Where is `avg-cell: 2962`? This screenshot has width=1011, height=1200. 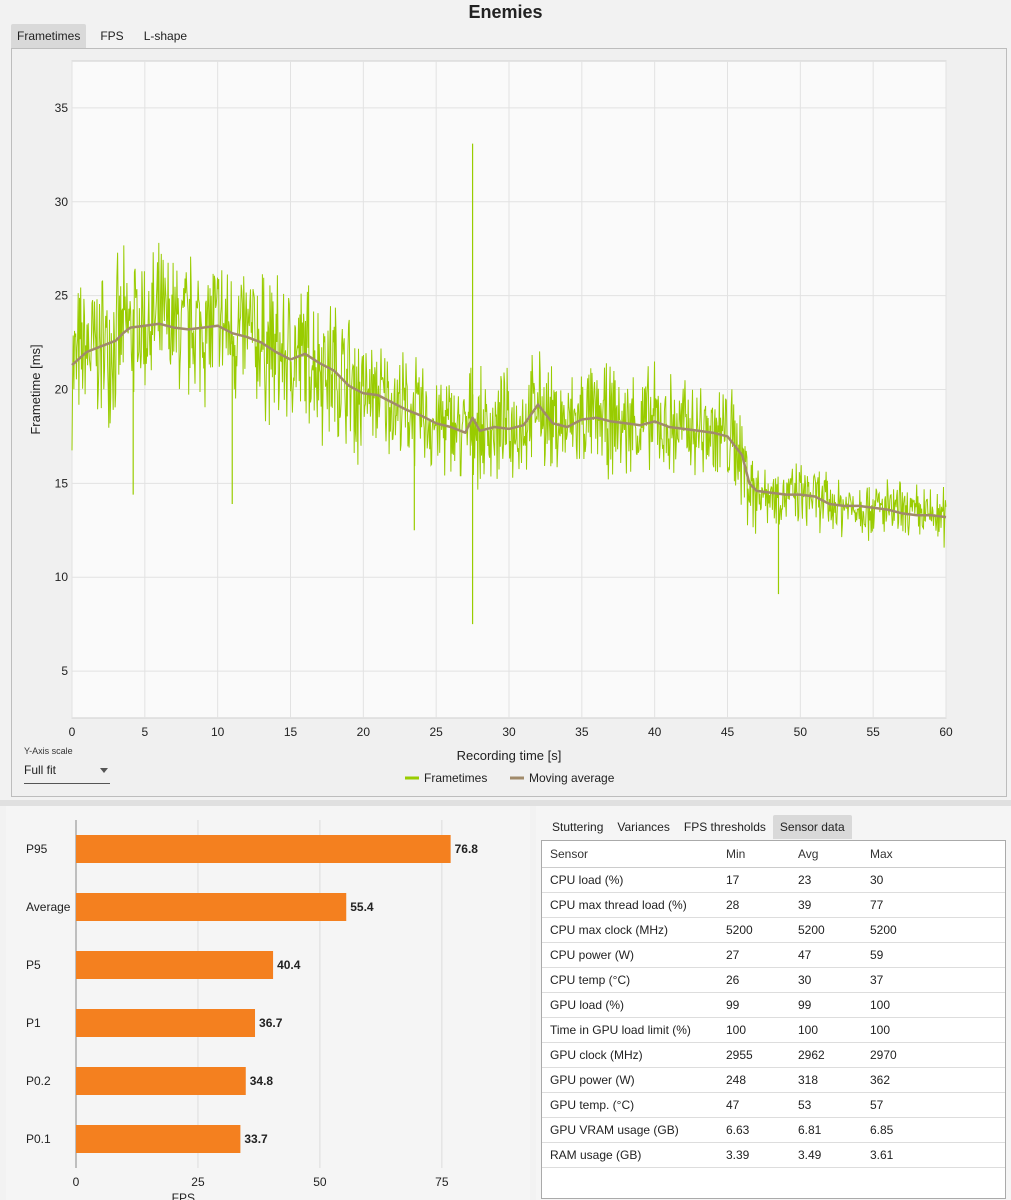
avg-cell: 2962 is located at coordinates (826, 1055).